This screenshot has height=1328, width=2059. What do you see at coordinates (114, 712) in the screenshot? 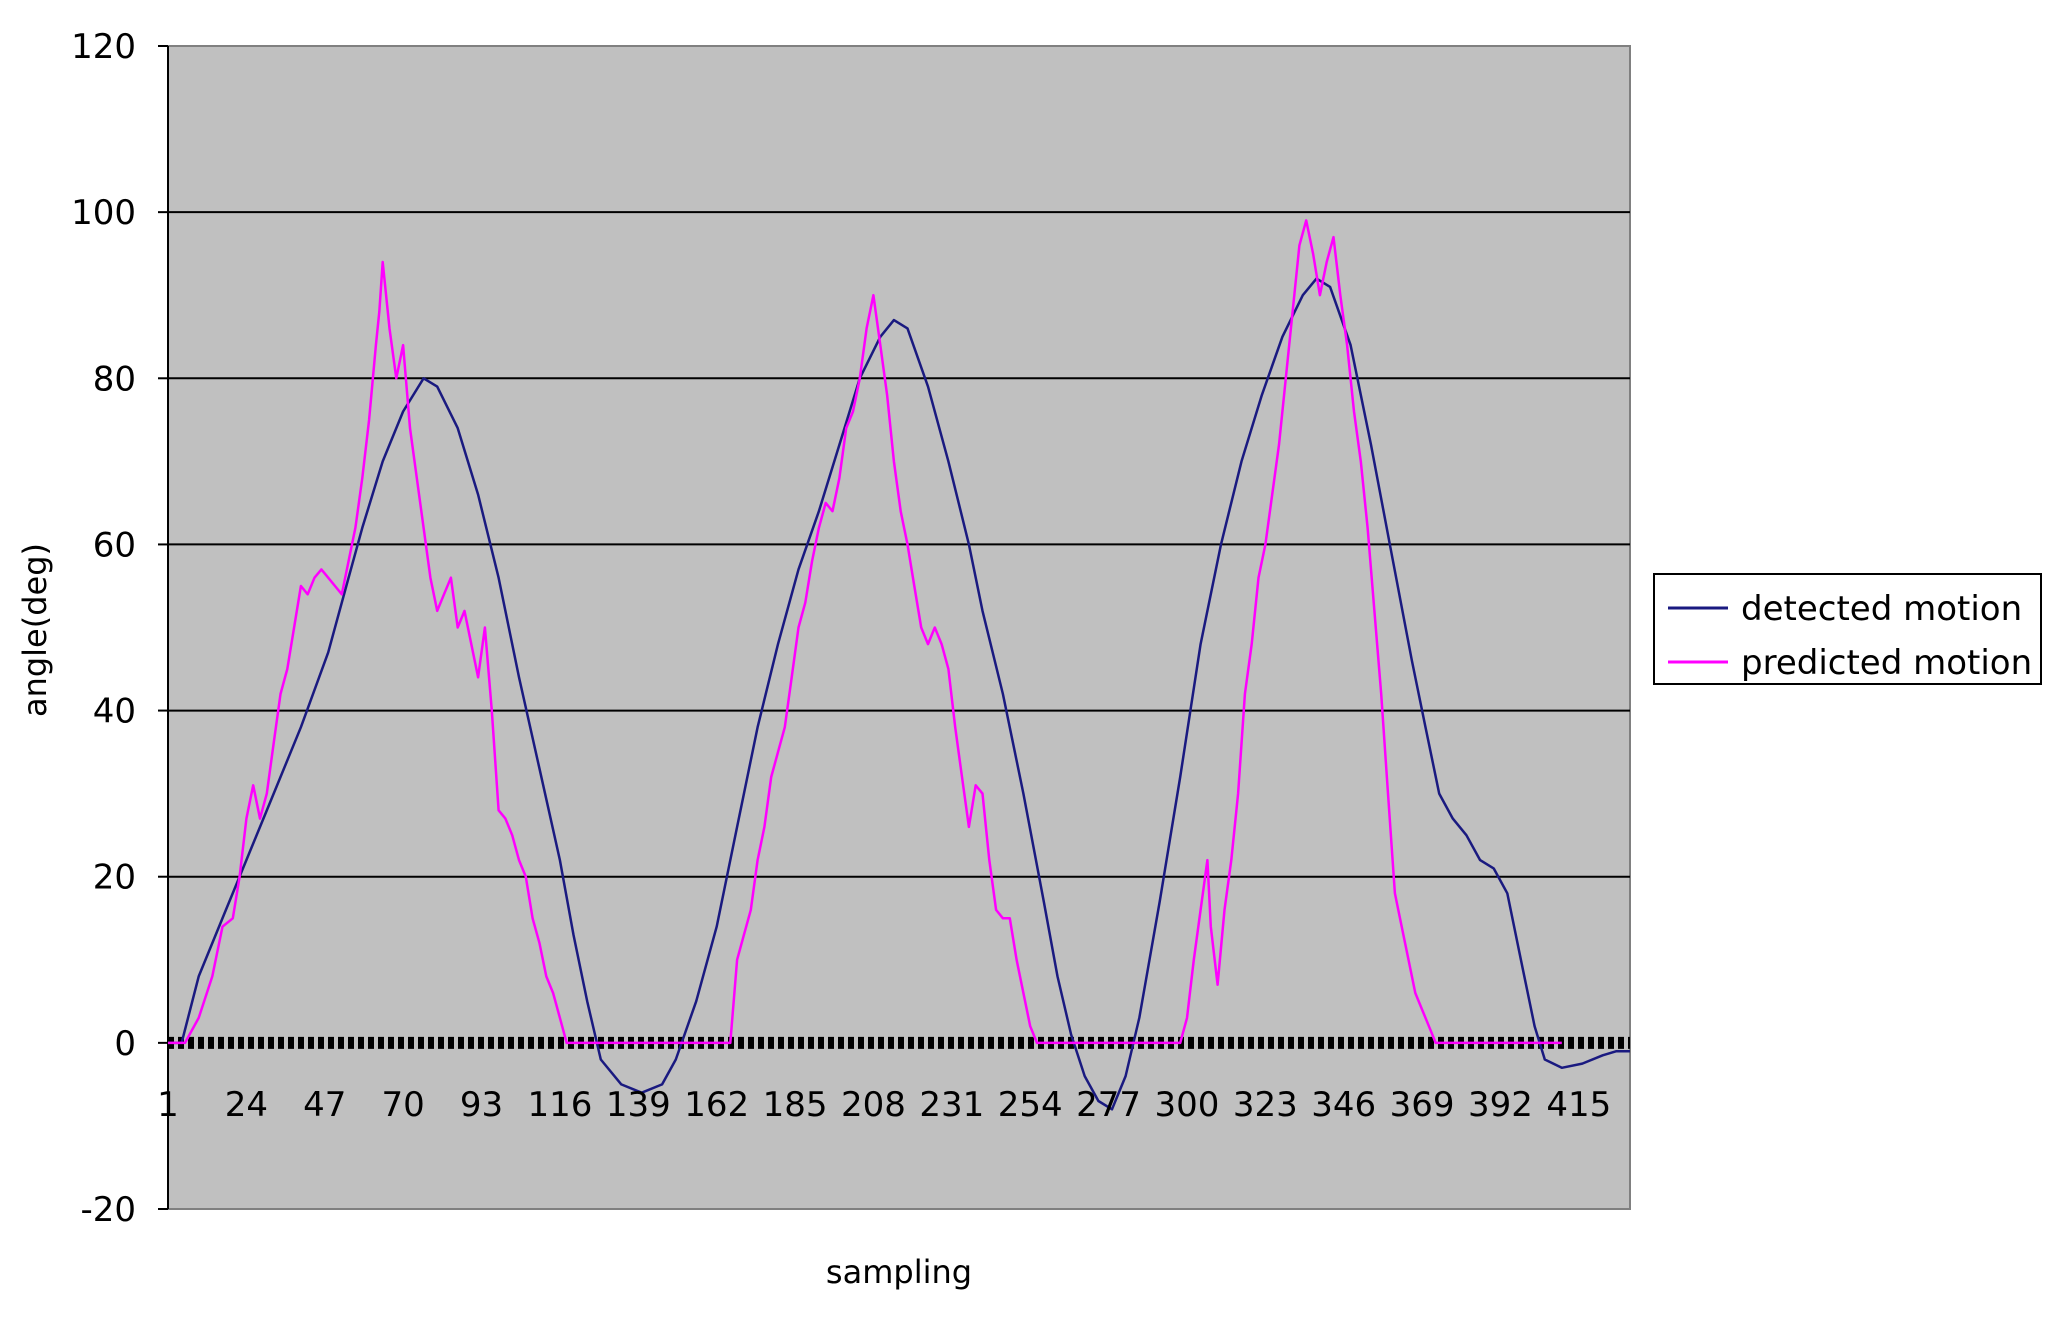
I see `y-tick-label: 40` at bounding box center [114, 712].